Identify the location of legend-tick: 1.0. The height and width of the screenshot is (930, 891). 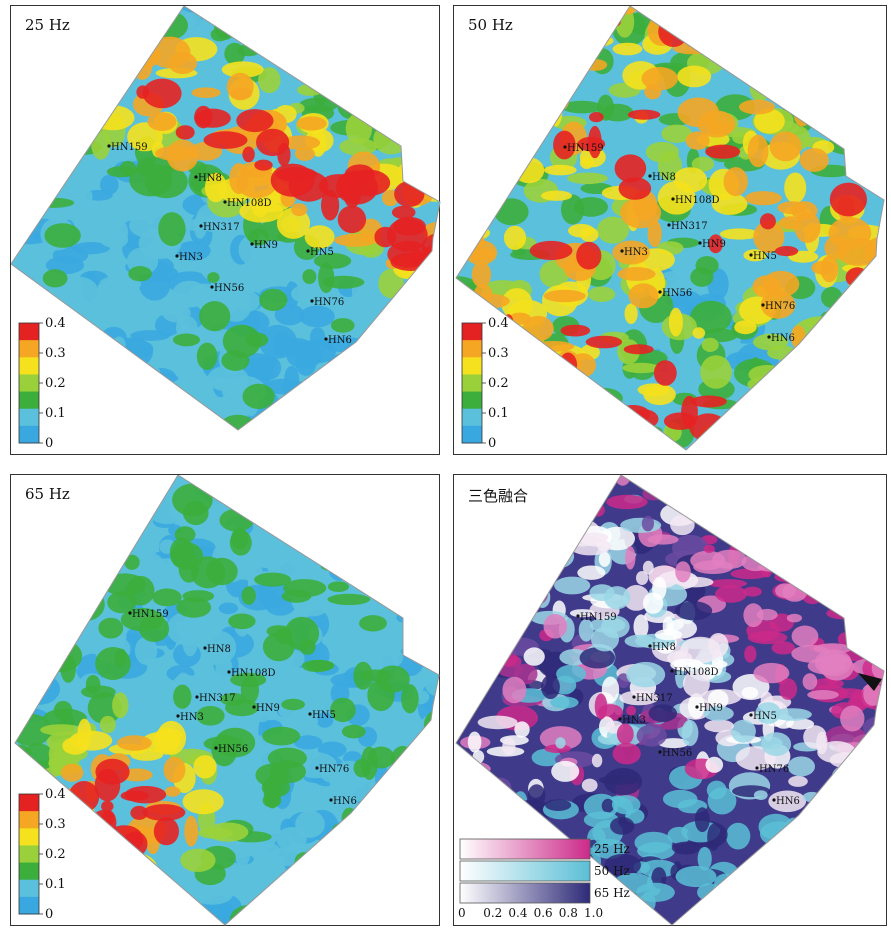
(593, 913).